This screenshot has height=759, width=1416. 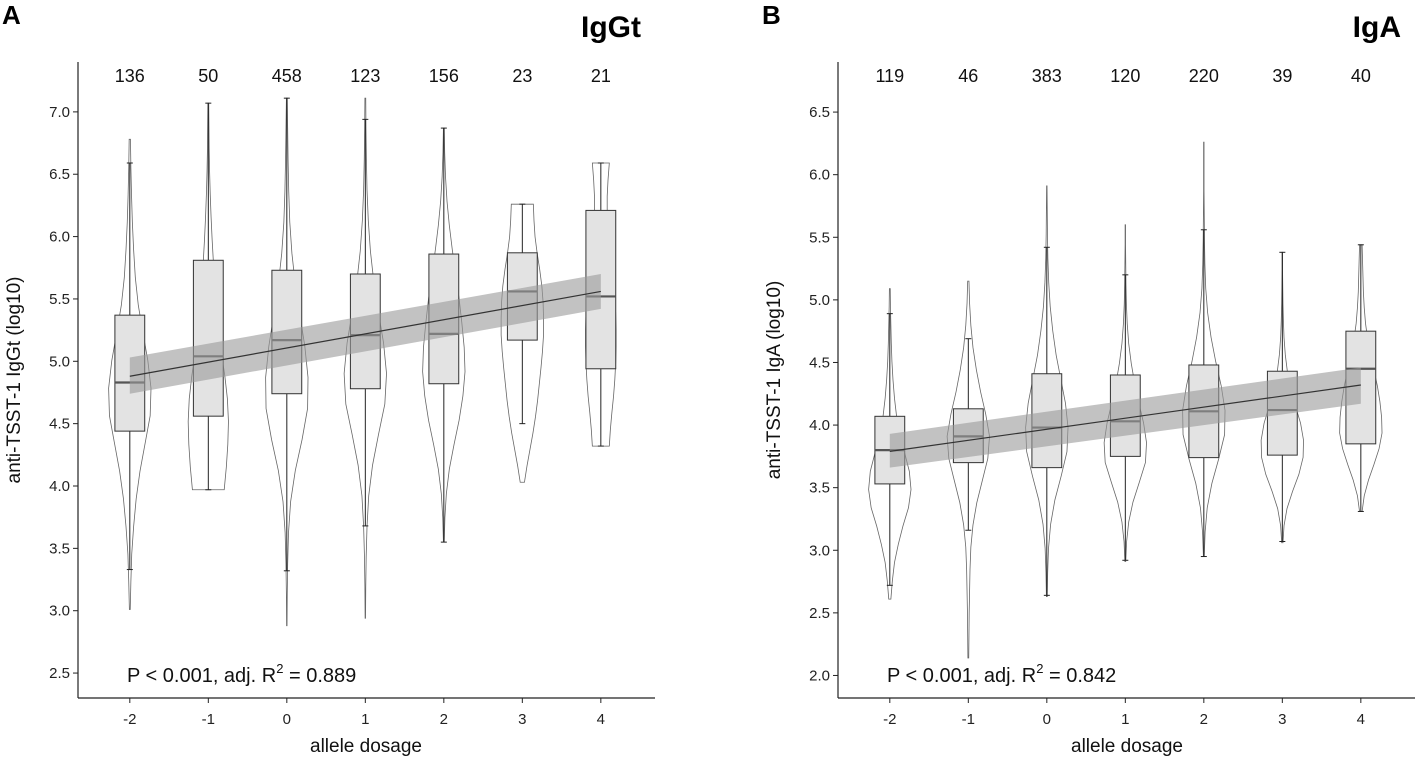 I want to click on sample-count-label: 46, so click(x=968, y=76).